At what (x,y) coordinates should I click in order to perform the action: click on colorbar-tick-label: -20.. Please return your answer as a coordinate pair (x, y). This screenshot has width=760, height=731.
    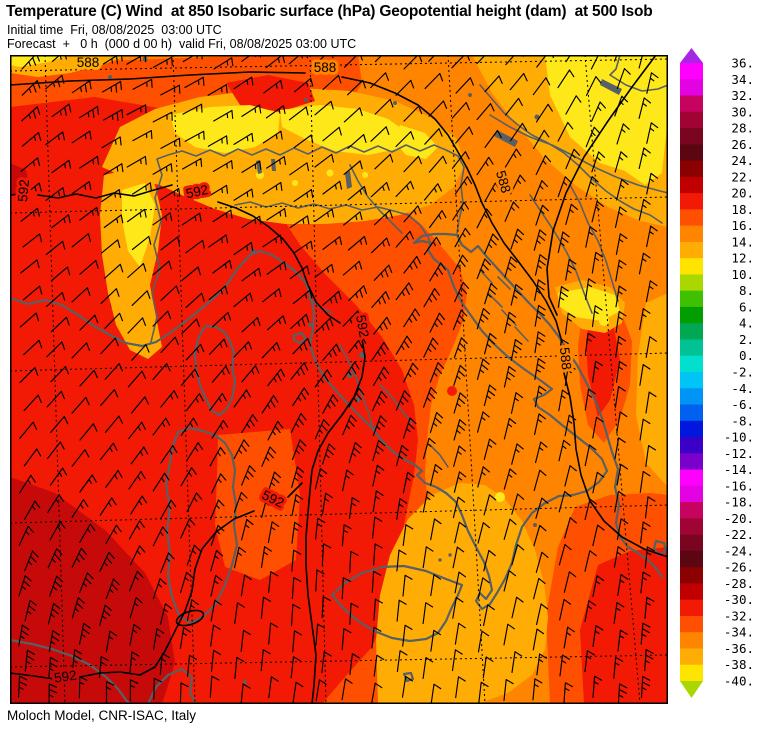
    Looking at the image, I should click on (739, 518).